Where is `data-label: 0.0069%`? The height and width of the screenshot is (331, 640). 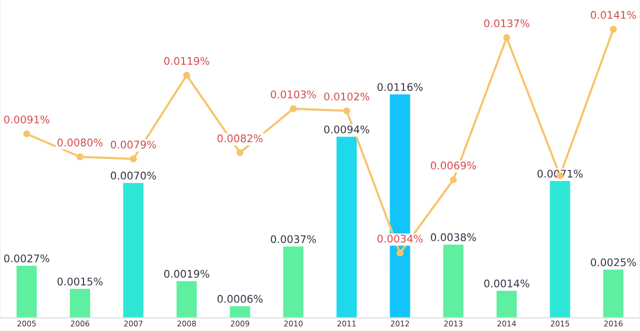
data-label: 0.0069% is located at coordinates (453, 166).